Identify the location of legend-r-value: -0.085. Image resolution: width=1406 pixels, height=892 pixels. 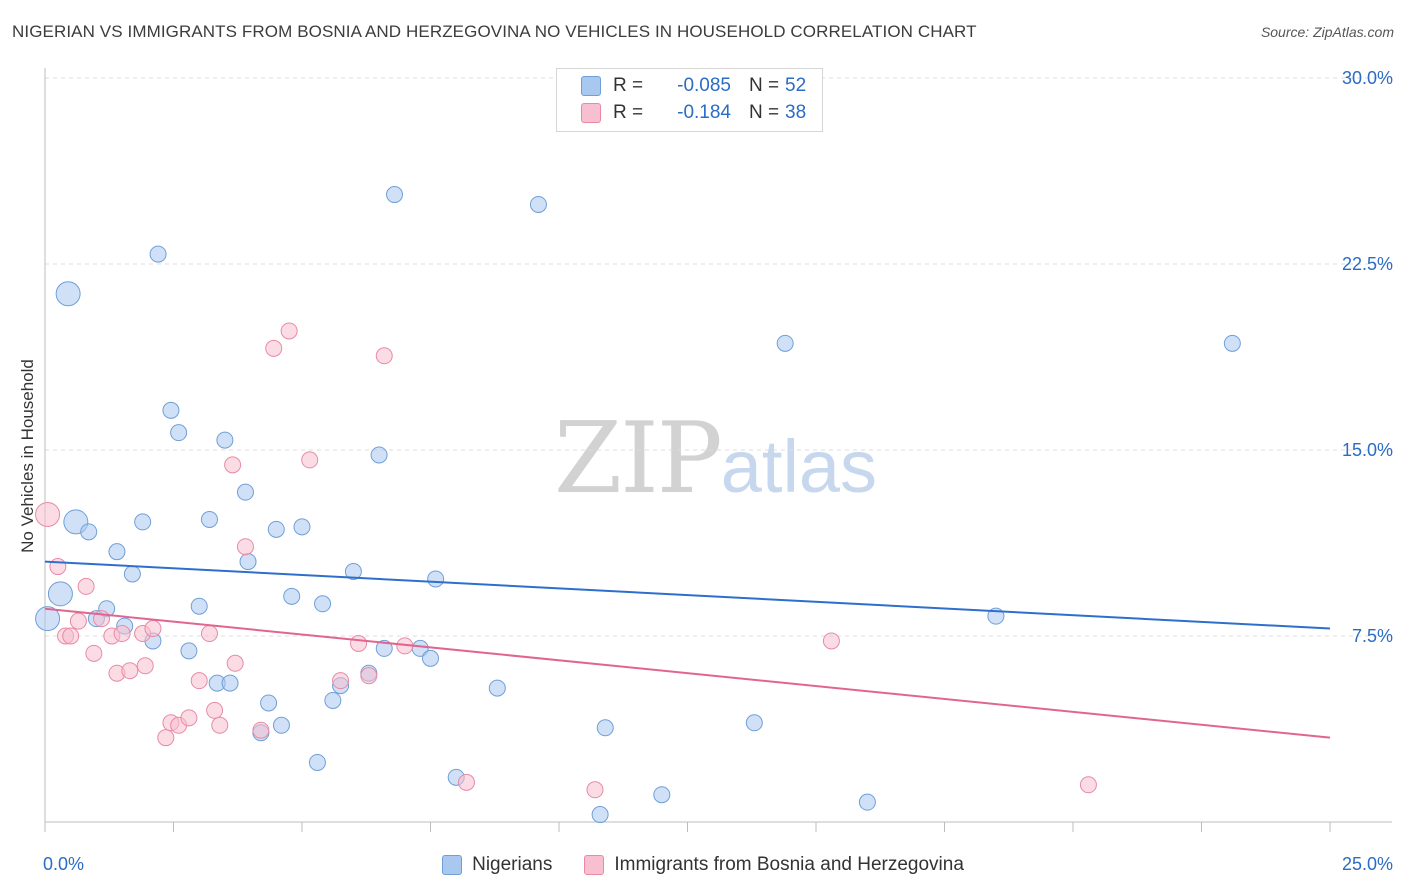
(704, 85).